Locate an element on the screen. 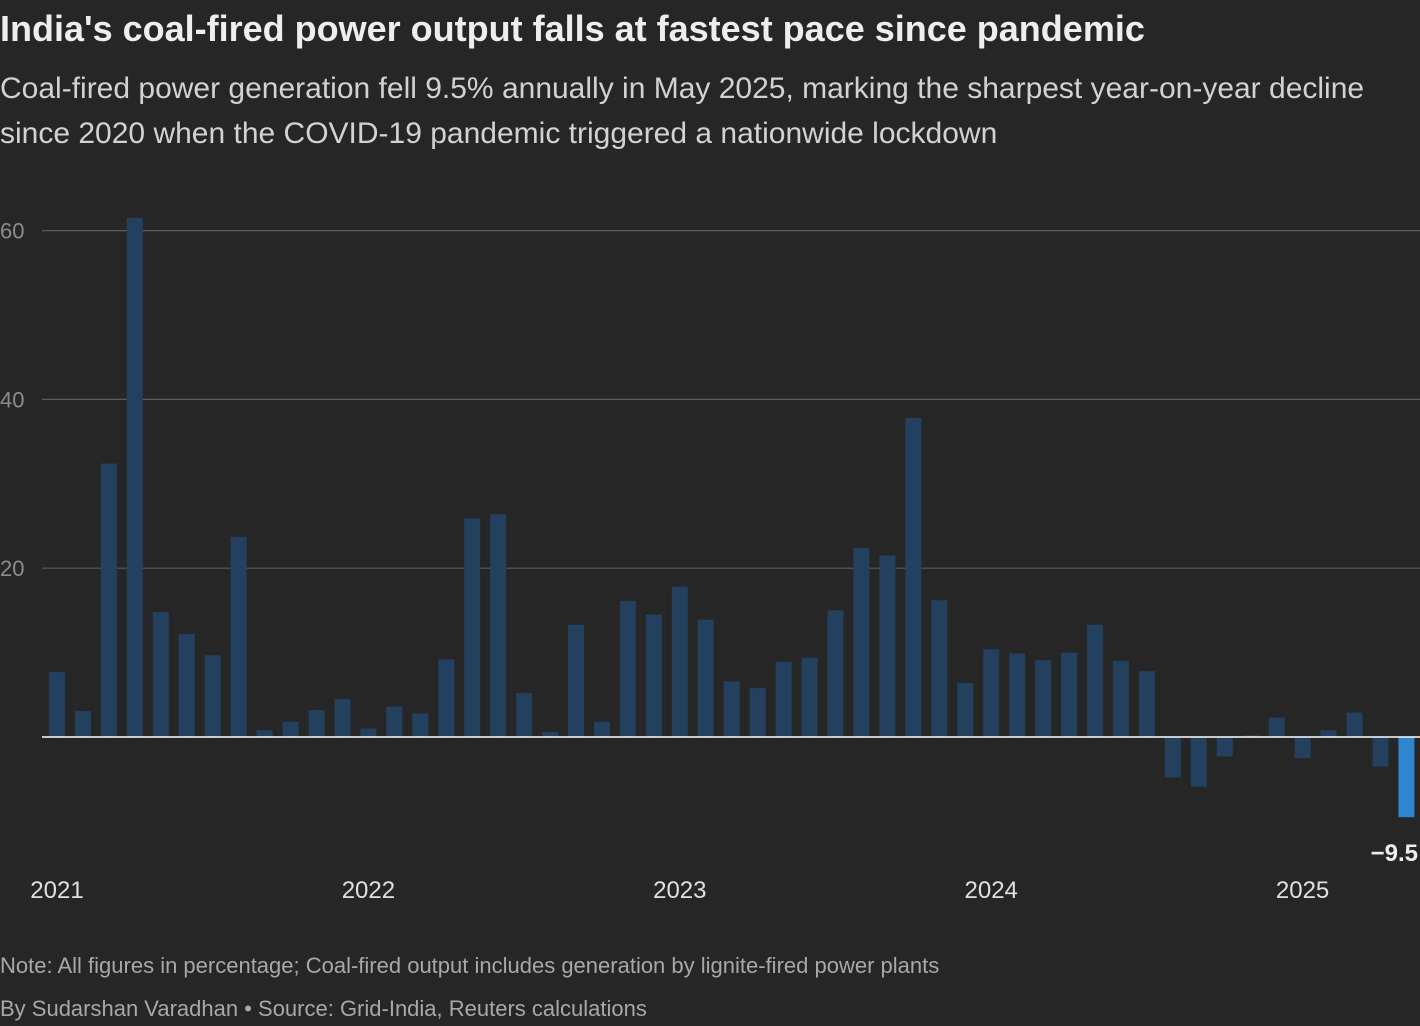 Image resolution: width=1420 pixels, height=1026 pixels. x-tick-label: 2024 is located at coordinates (991, 890).